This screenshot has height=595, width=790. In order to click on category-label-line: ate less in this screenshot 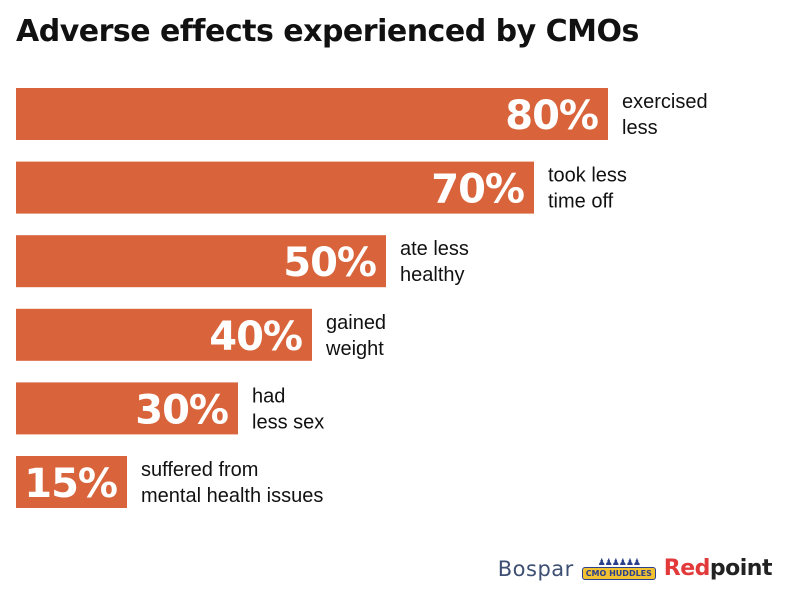, I will do `click(434, 249)`.